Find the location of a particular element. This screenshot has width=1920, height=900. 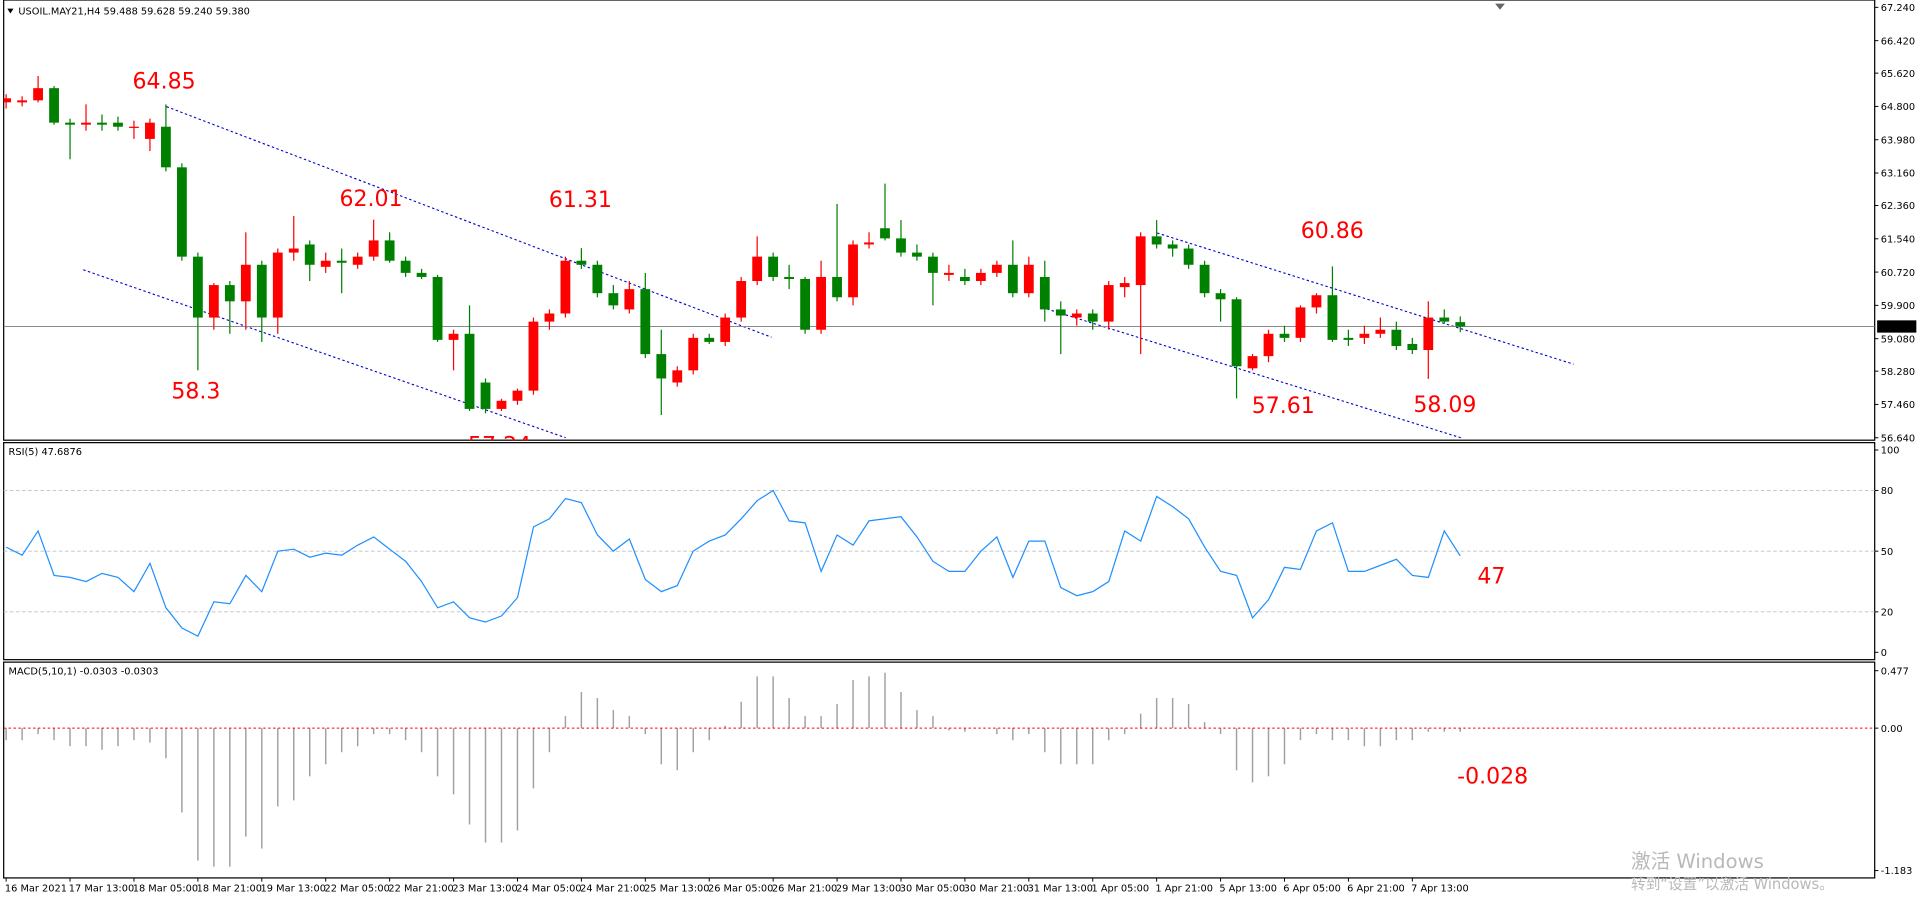

annotation: 60.86 is located at coordinates (1332, 231).